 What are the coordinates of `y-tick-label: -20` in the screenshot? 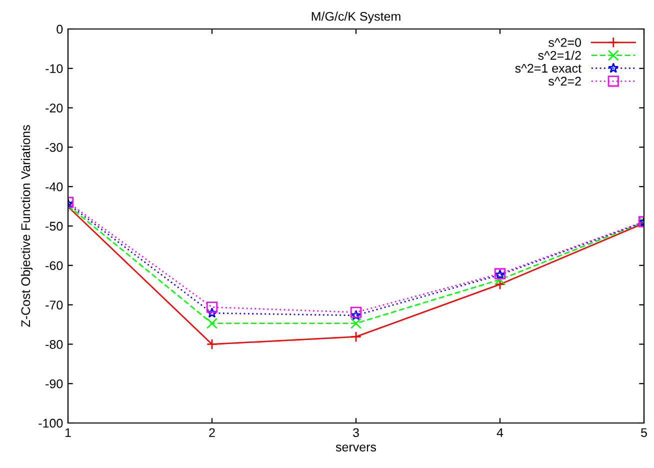 It's located at (54, 108).